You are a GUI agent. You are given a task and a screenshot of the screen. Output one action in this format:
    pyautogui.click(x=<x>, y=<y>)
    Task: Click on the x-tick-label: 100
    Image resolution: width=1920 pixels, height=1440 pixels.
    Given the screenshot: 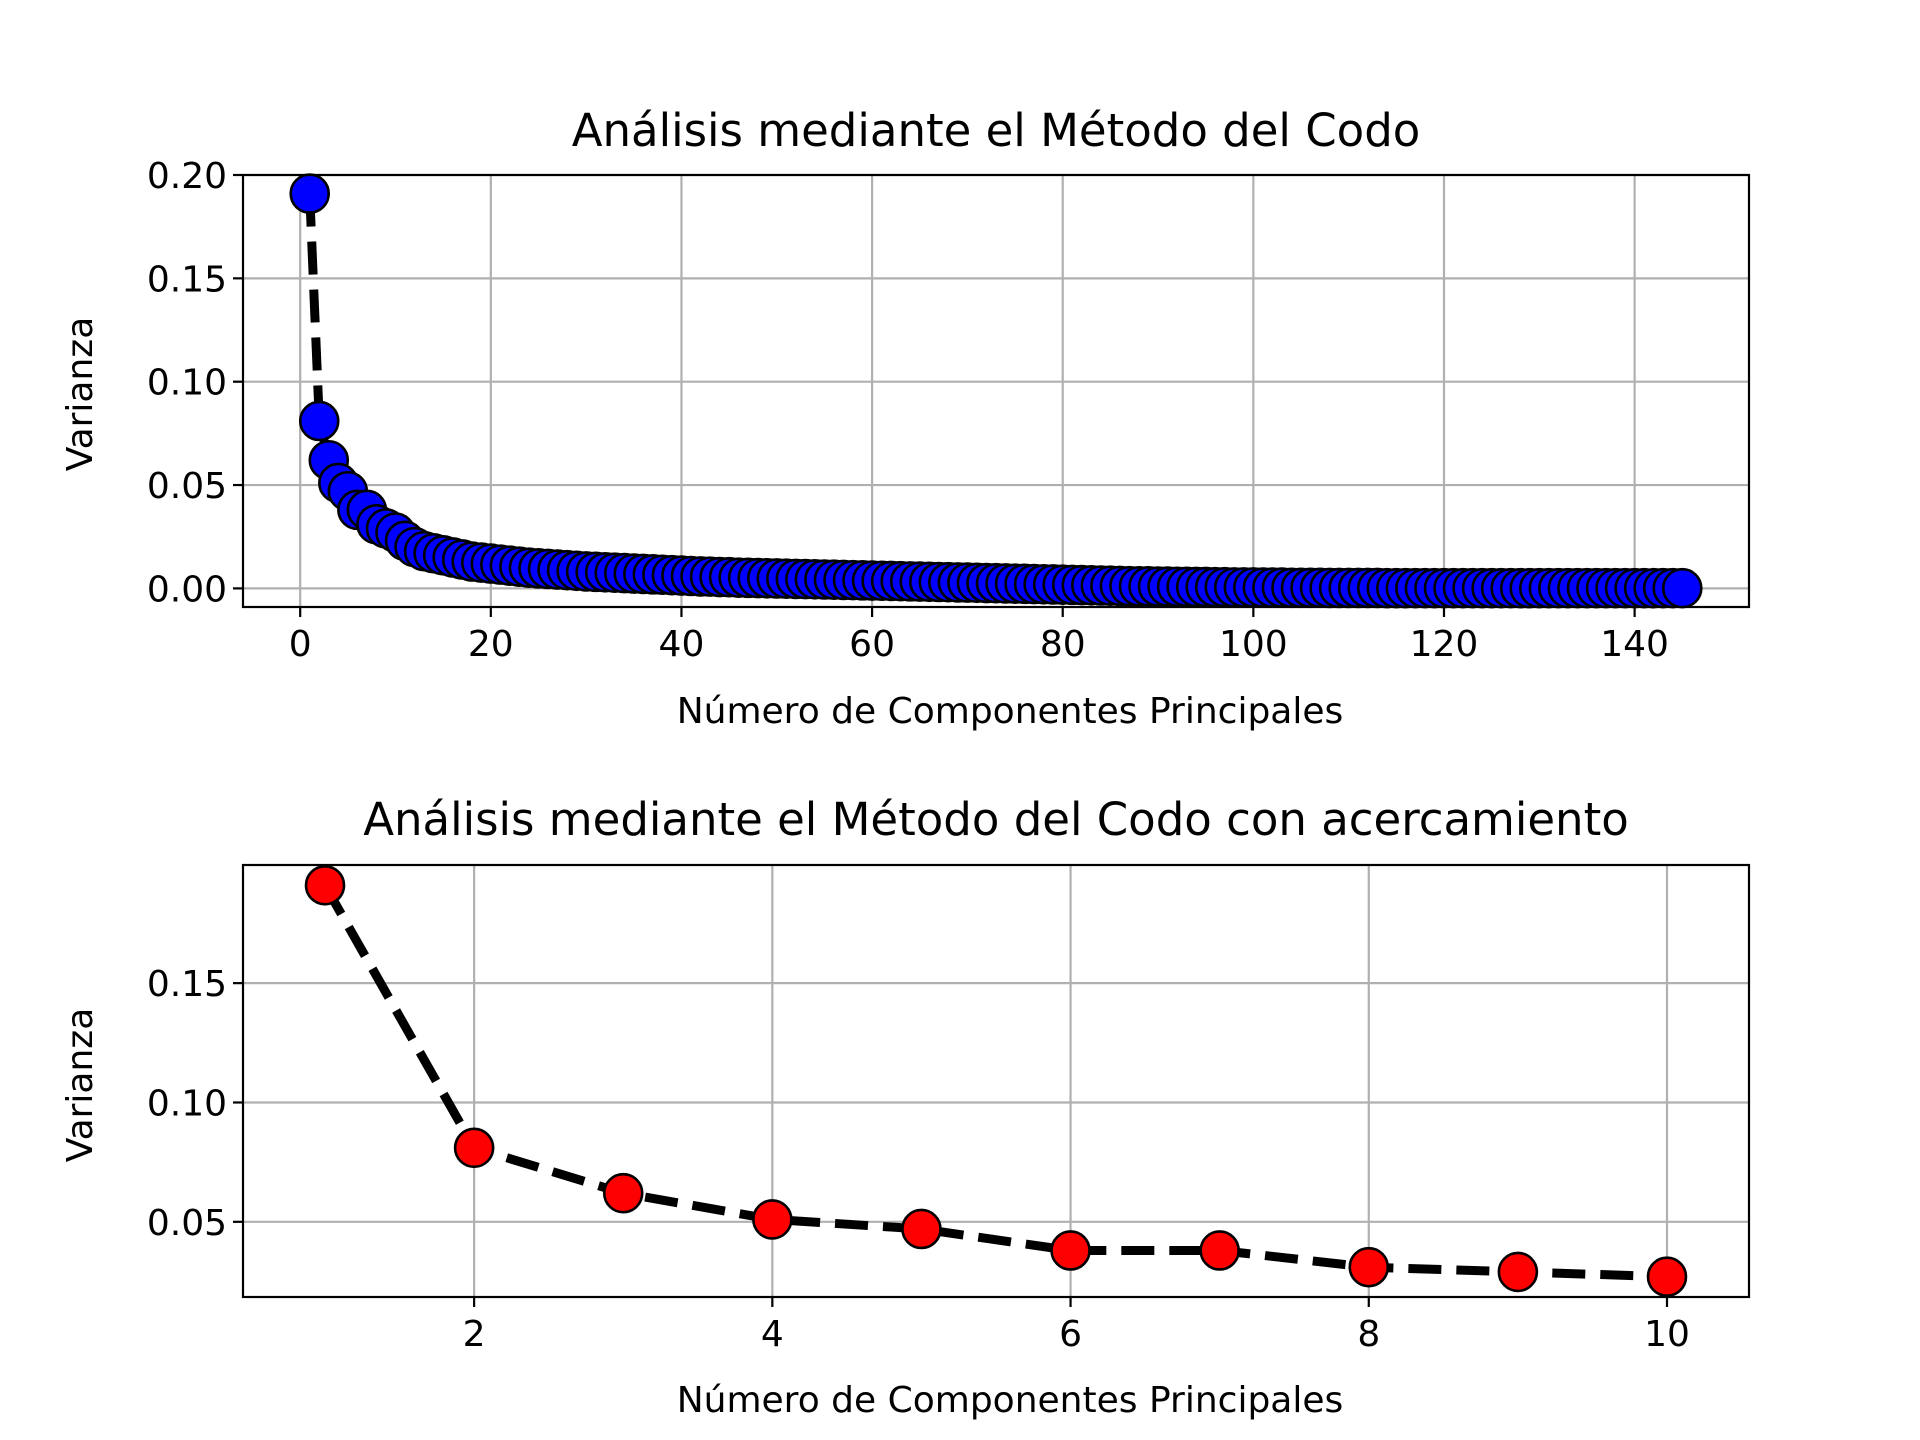 What is the action you would take?
    pyautogui.click(x=1253, y=644)
    